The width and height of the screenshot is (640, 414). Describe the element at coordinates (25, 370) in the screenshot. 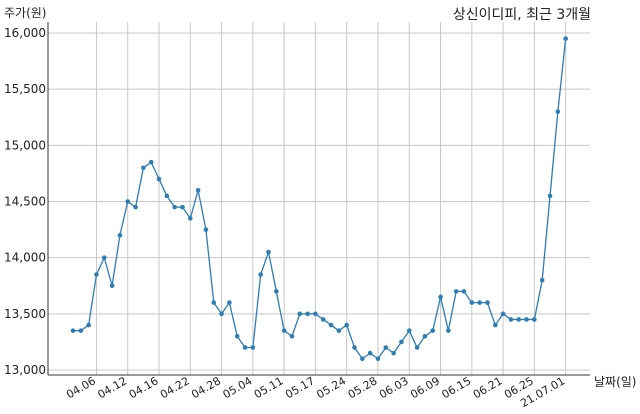

I see `y-tick-label: 13,000` at that location.